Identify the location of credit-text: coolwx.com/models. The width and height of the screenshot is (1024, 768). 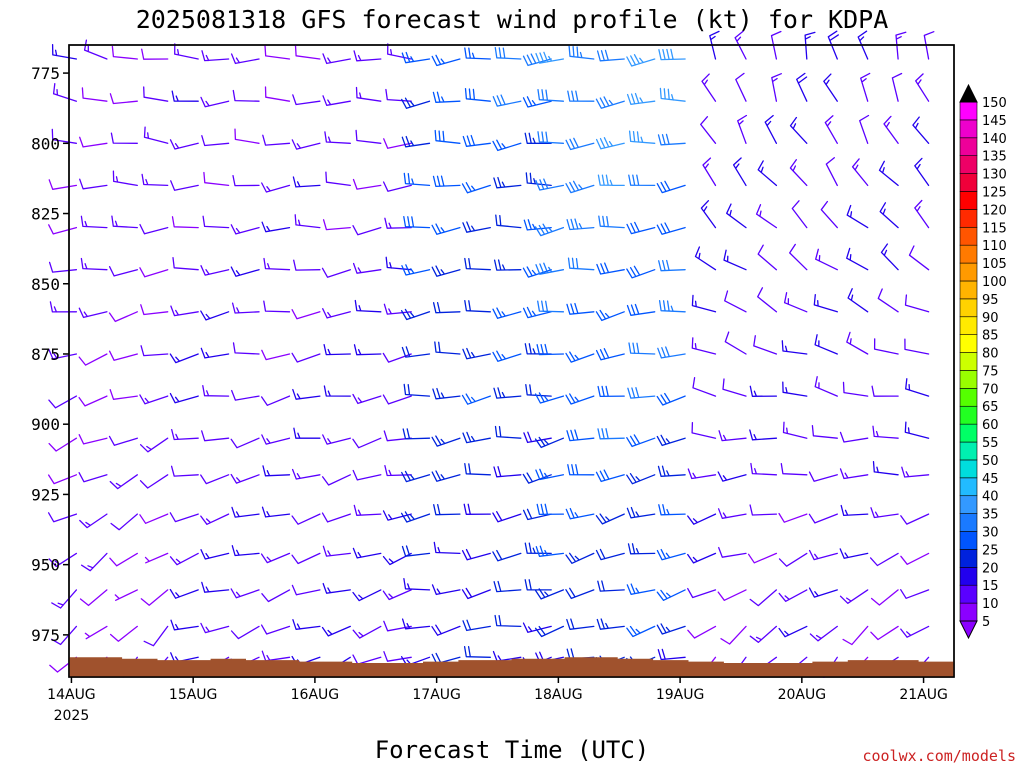
(939, 756).